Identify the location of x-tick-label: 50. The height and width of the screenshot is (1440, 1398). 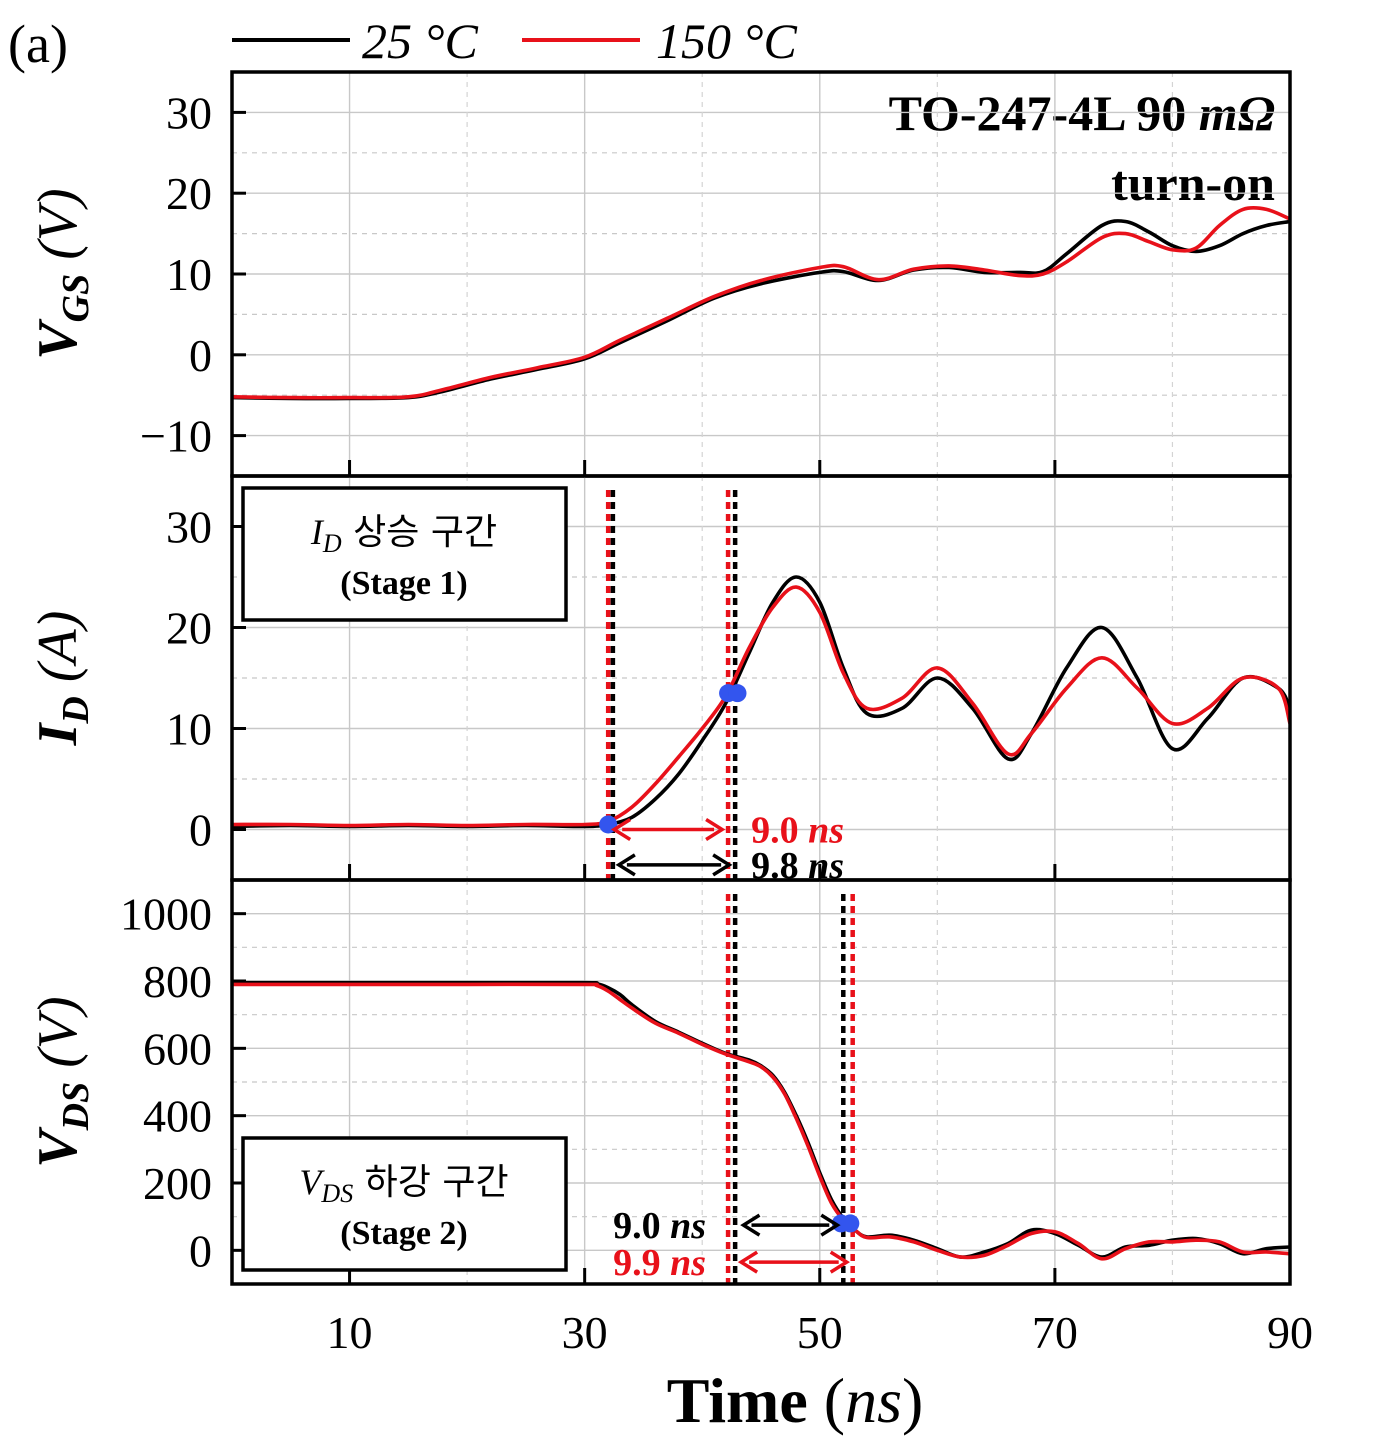
(820, 1332).